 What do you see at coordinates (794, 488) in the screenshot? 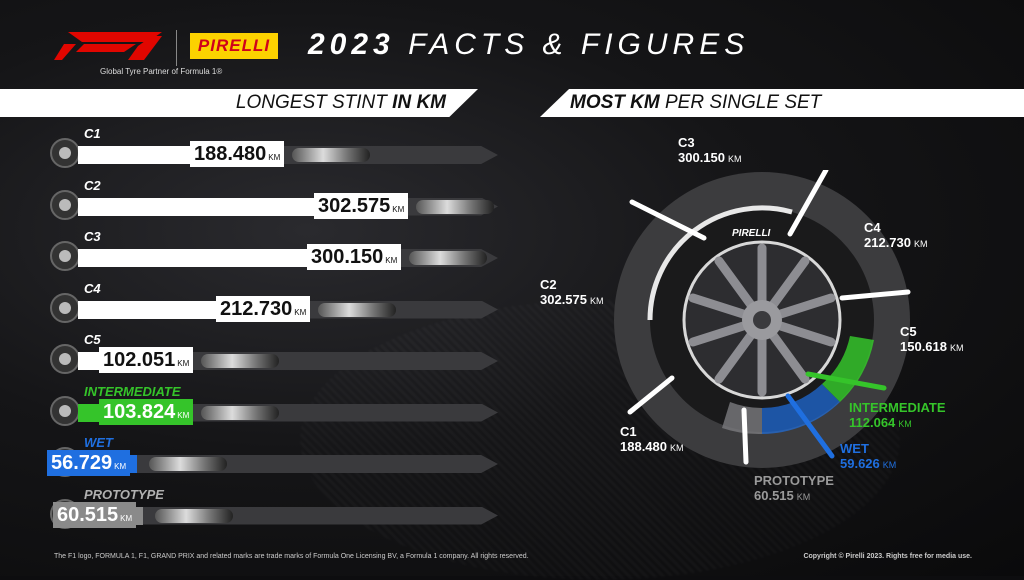
I see `label-prototype: PROTOTYPE 60.515 KM` at bounding box center [794, 488].